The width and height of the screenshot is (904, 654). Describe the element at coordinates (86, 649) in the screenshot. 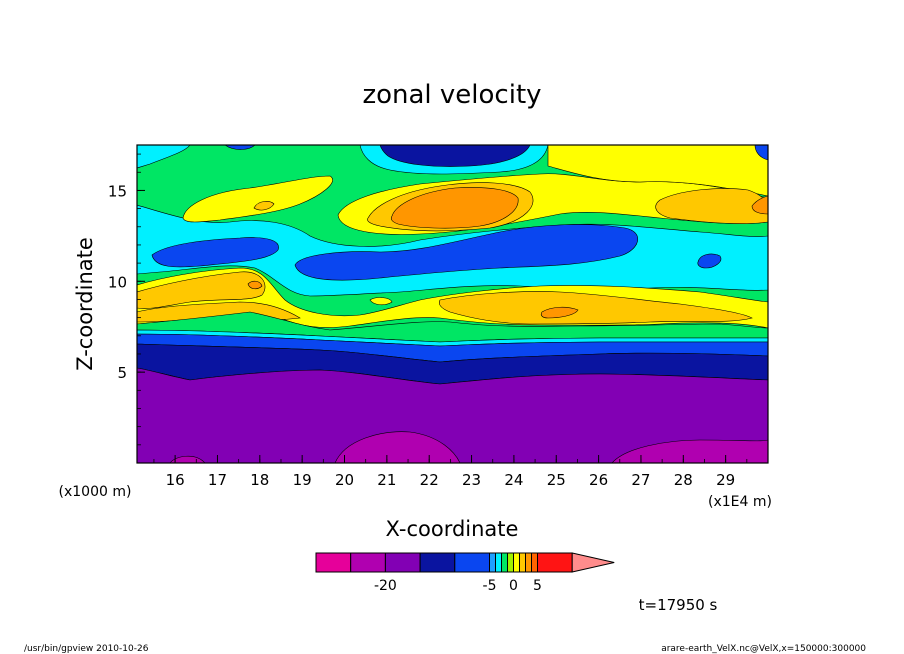

I see `footer-left: /usr/bin/gpview 2010-10-26` at that location.